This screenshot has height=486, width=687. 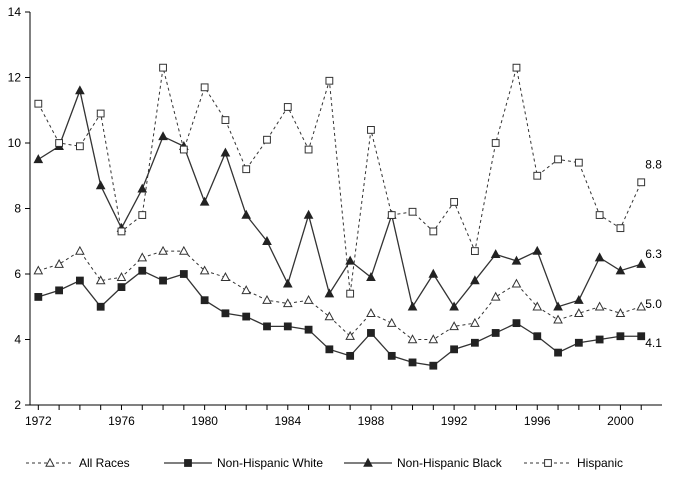 What do you see at coordinates (15, 143) in the screenshot?
I see `y-tick-label: 10` at bounding box center [15, 143].